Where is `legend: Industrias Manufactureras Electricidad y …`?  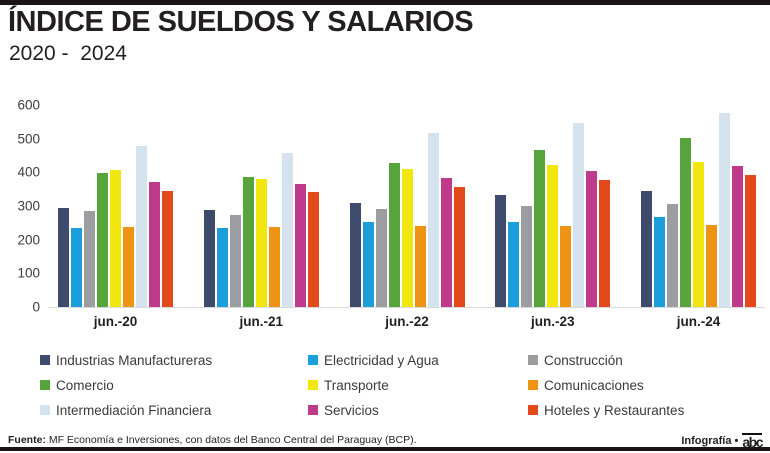 legend: Industrias Manufactureras Electricidad y … is located at coordinates (396, 385).